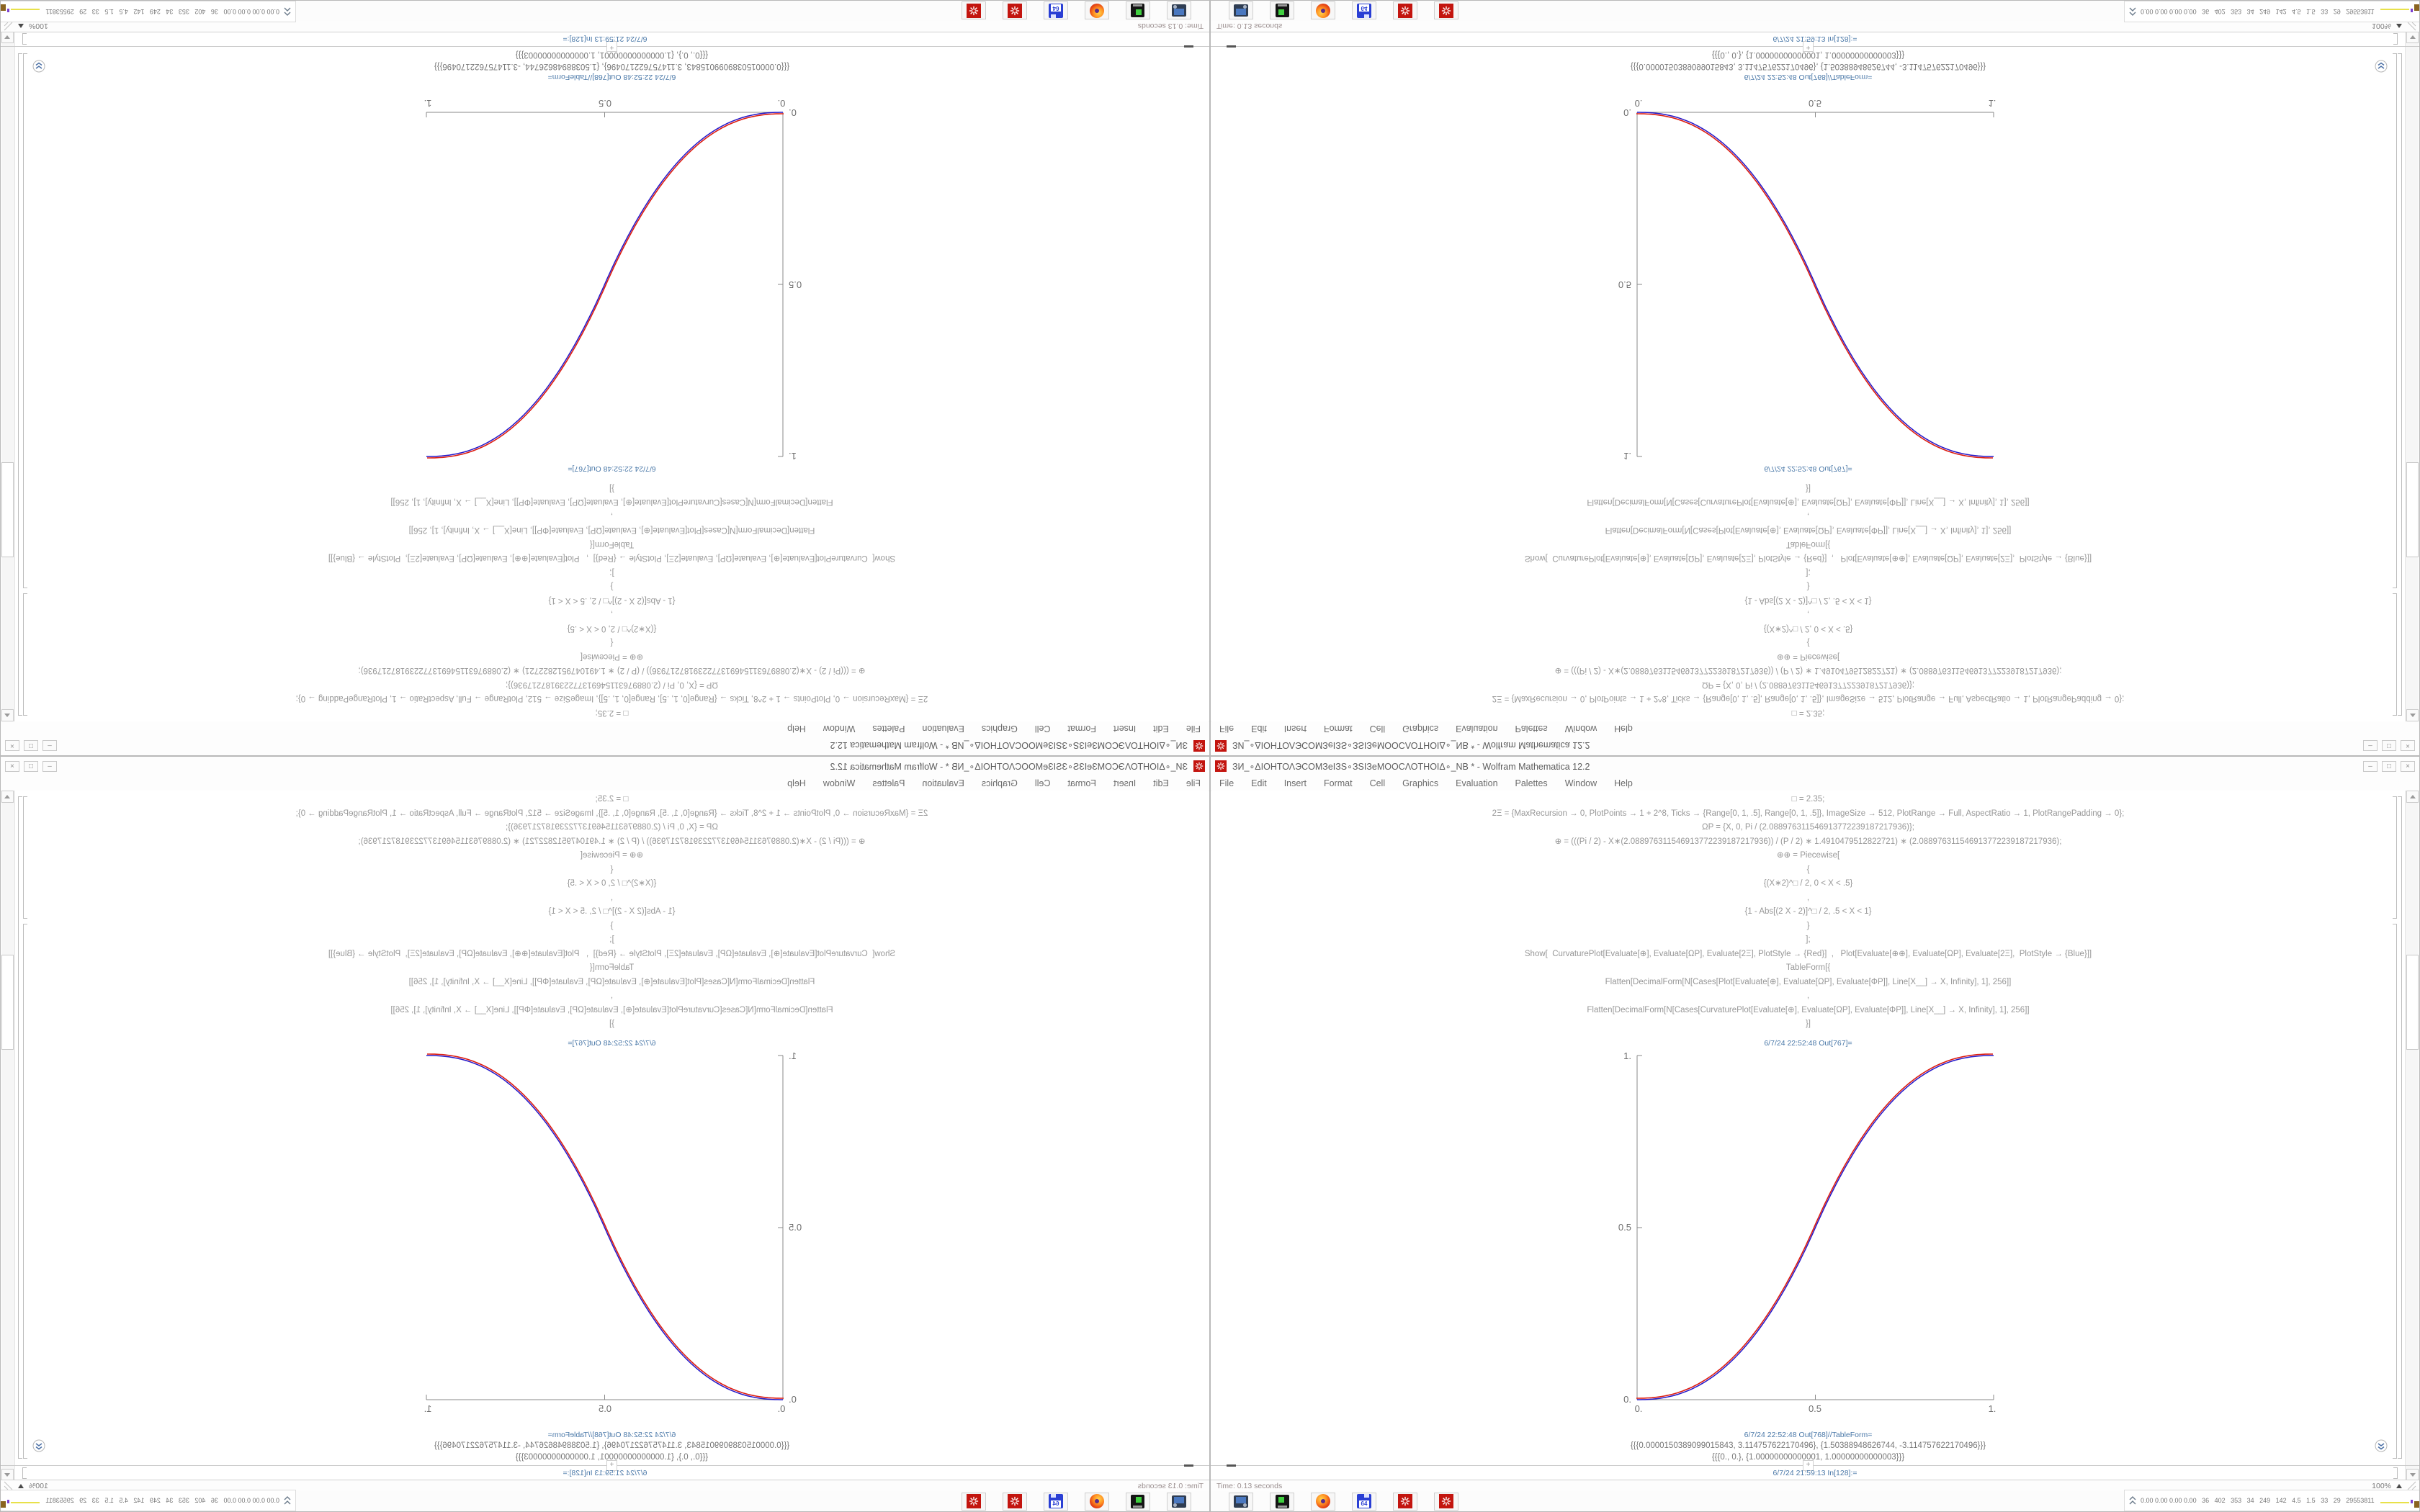 Image resolution: width=2420 pixels, height=1512 pixels. What do you see at coordinates (2412, 1002) in the screenshot?
I see `scrollbar-thumb` at bounding box center [2412, 1002].